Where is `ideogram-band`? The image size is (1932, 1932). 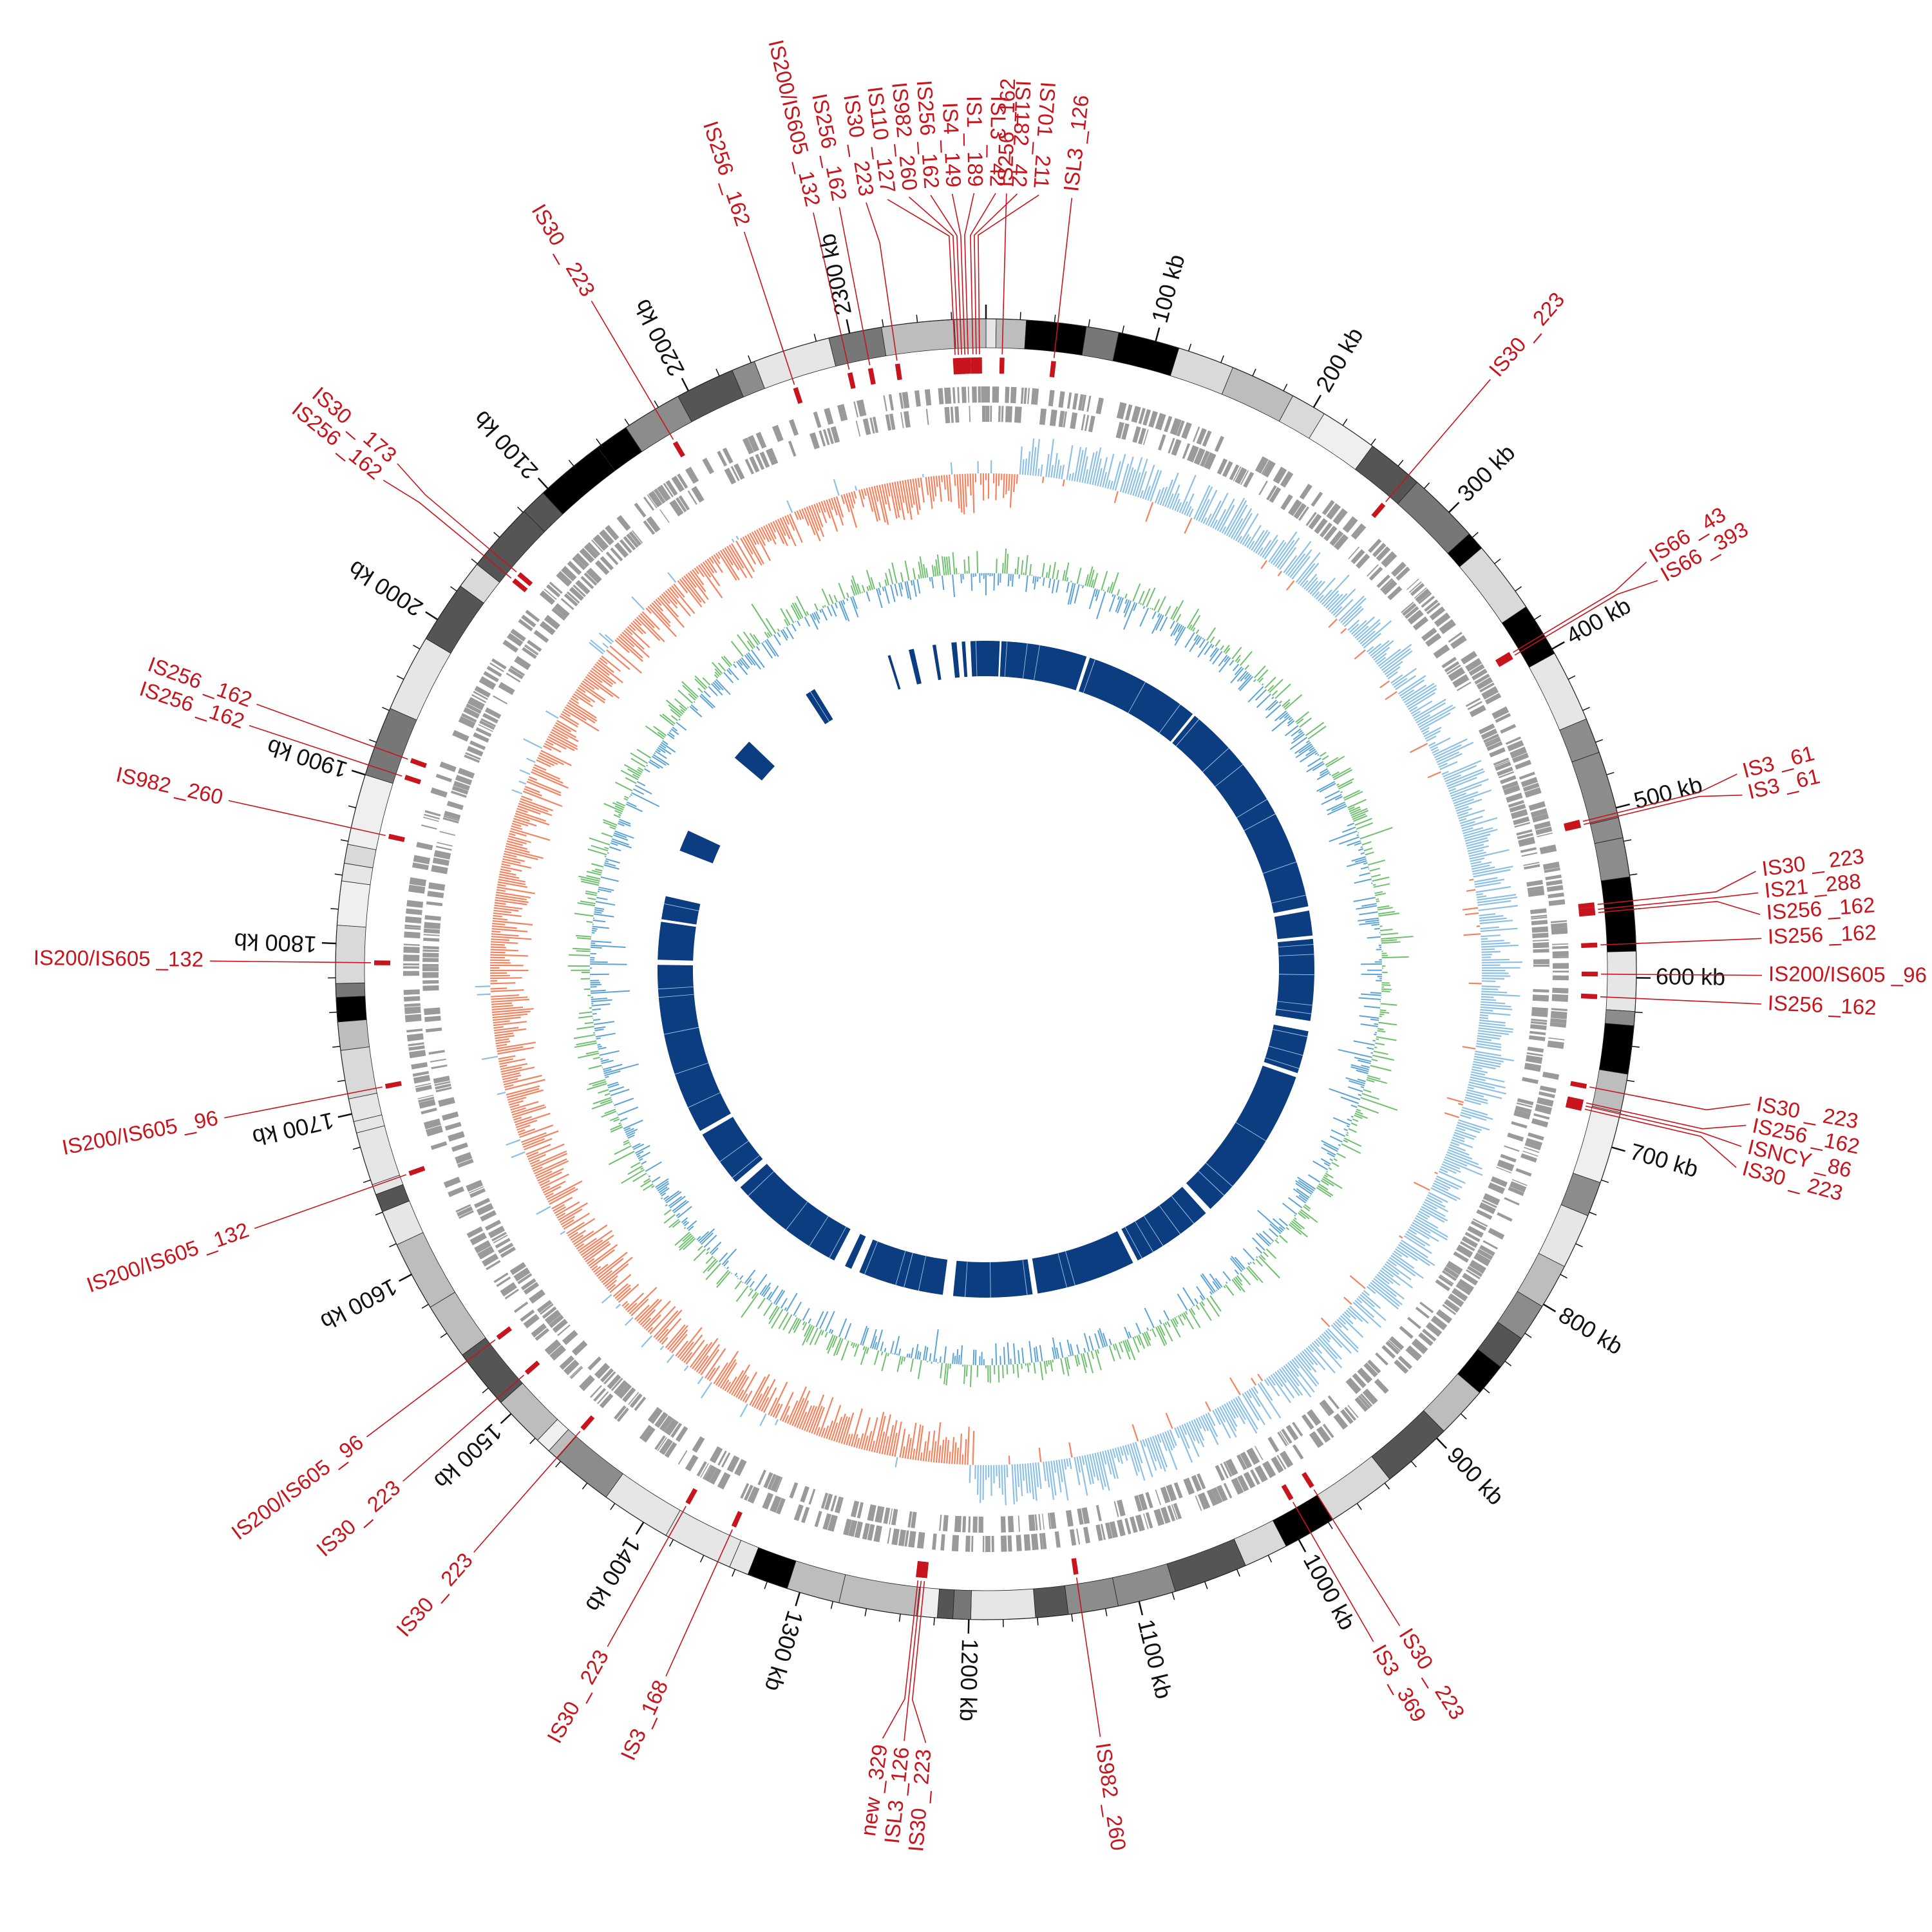
ideogram-band is located at coordinates (351, 1009).